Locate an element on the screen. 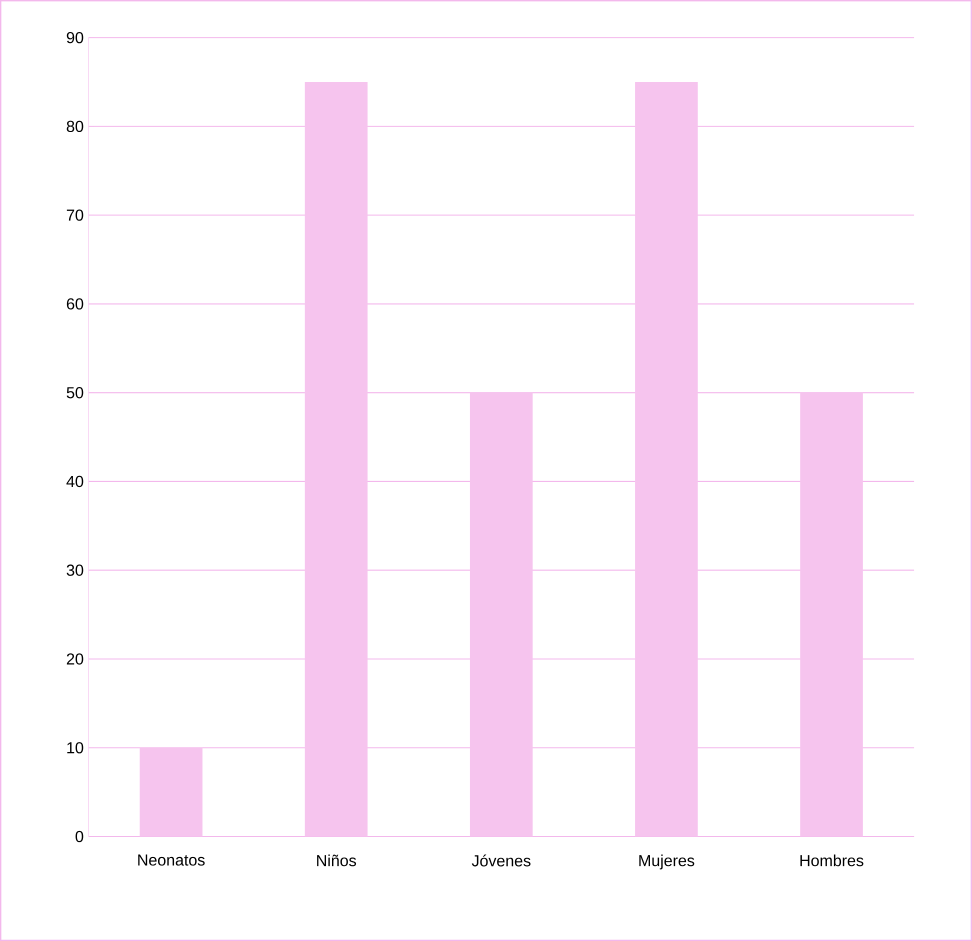  y-tick-label: 70 is located at coordinates (75, 215).